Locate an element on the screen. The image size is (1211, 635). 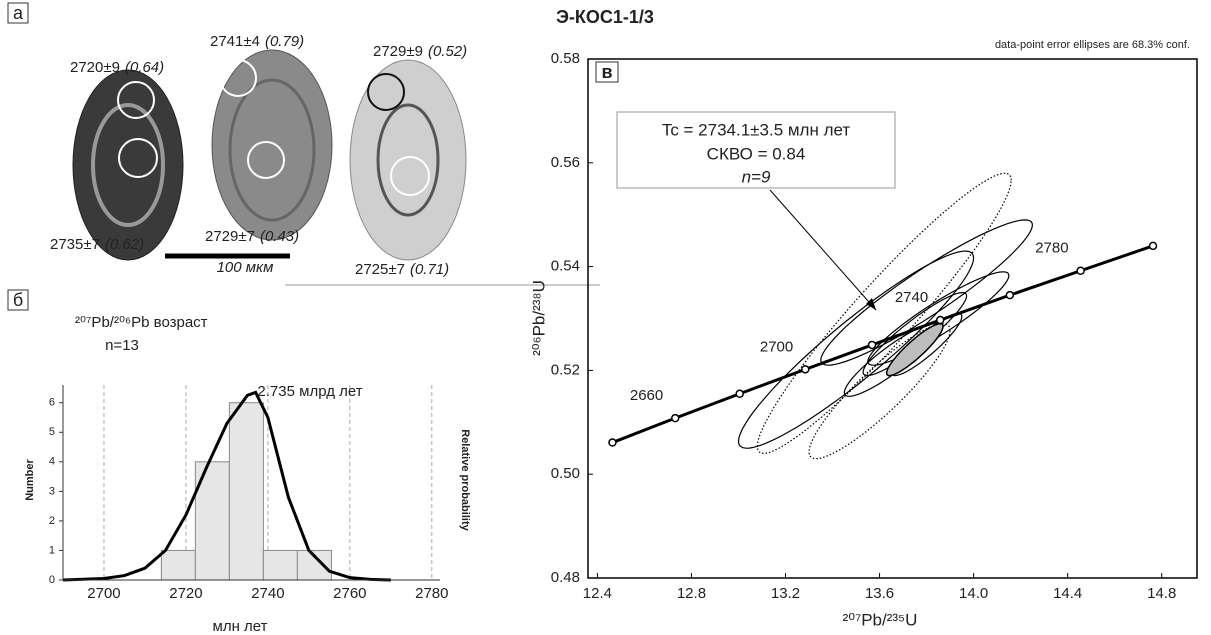
x-tick-label: 2780 is located at coordinates (431, 593).